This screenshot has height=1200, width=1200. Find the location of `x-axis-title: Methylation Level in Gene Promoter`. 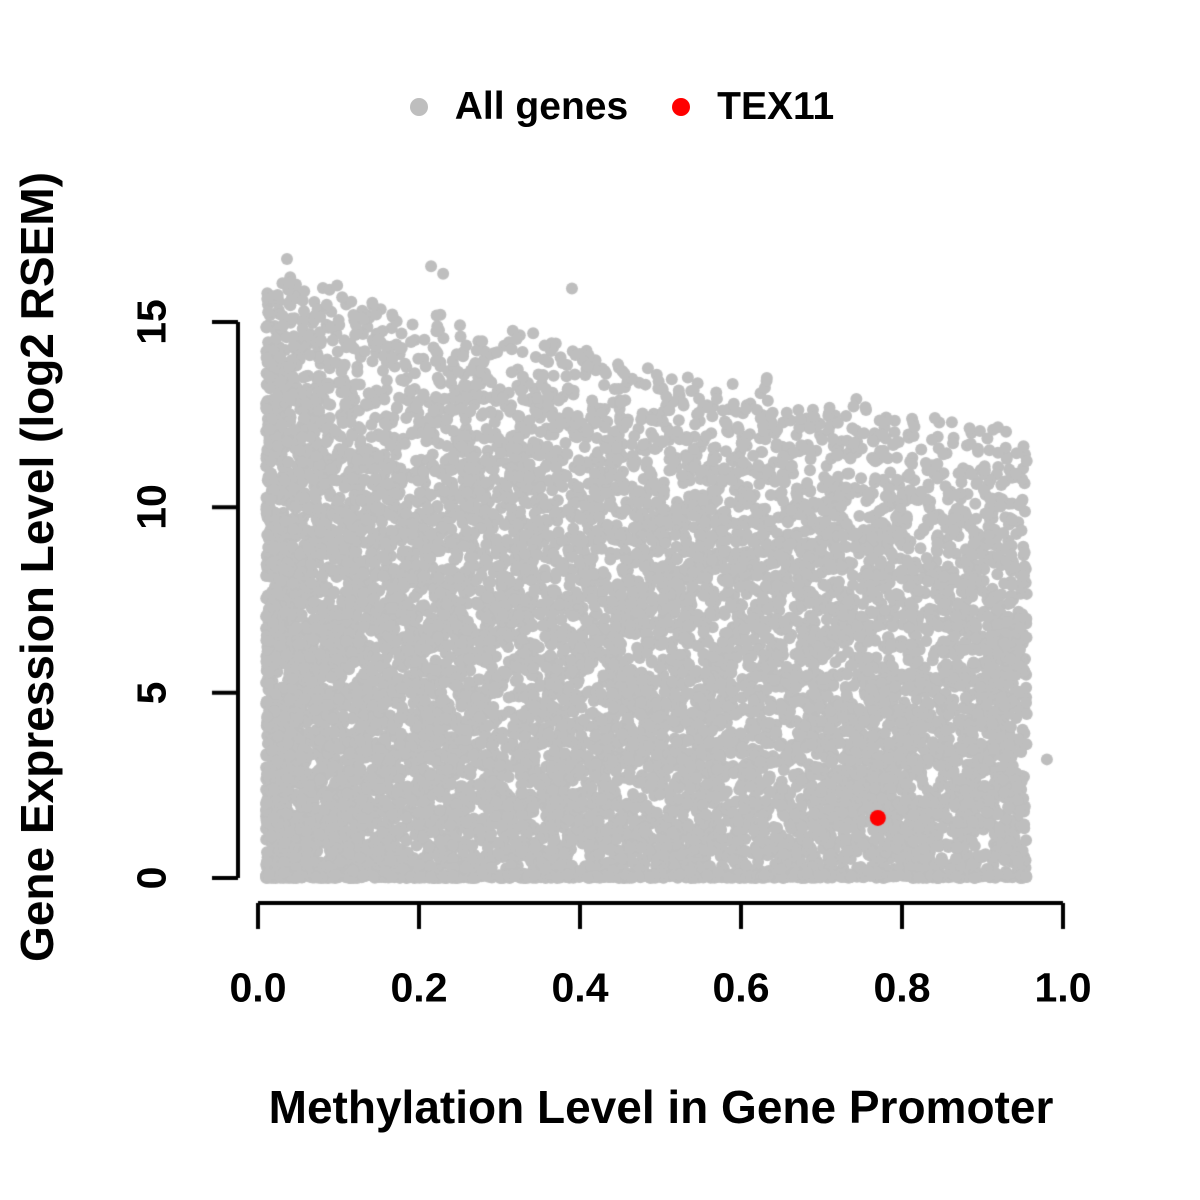

x-axis-title: Methylation Level in Gene Promoter is located at coordinates (661, 1107).